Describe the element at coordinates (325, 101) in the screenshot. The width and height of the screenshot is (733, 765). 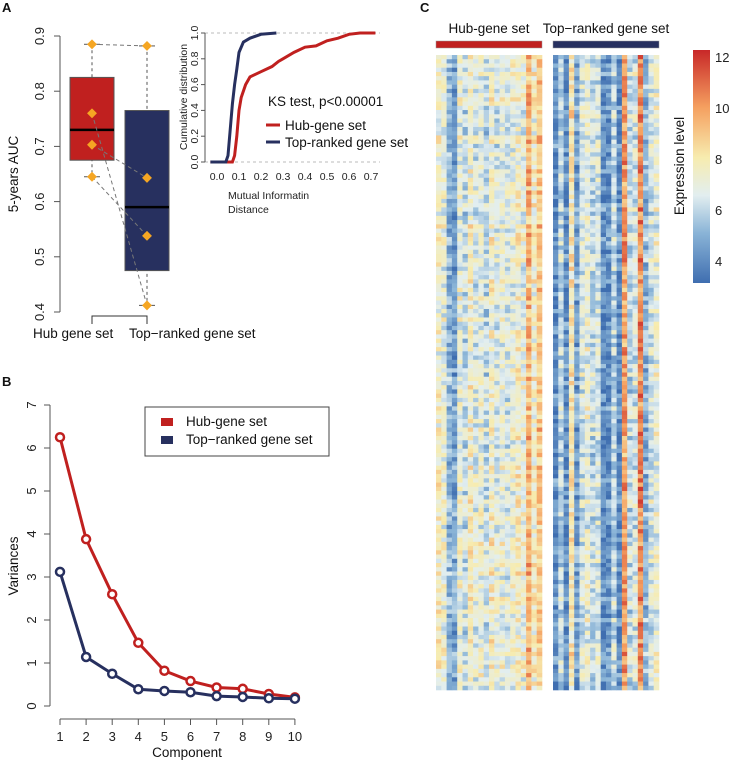
I see `ks-annotation: KS test, p<0.00001` at that location.